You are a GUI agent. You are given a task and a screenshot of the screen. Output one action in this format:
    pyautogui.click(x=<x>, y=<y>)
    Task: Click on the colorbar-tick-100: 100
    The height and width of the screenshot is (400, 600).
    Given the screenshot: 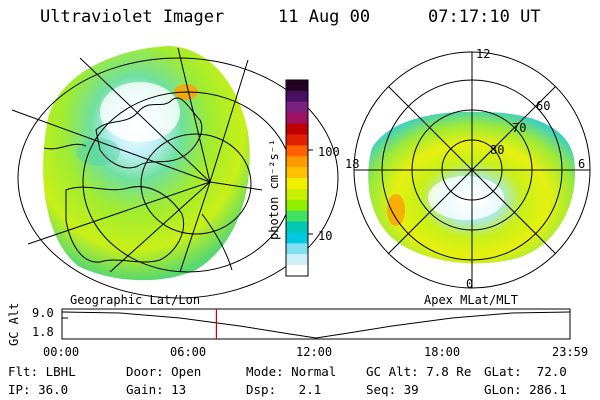 What is the action you would take?
    pyautogui.click(x=329, y=152)
    